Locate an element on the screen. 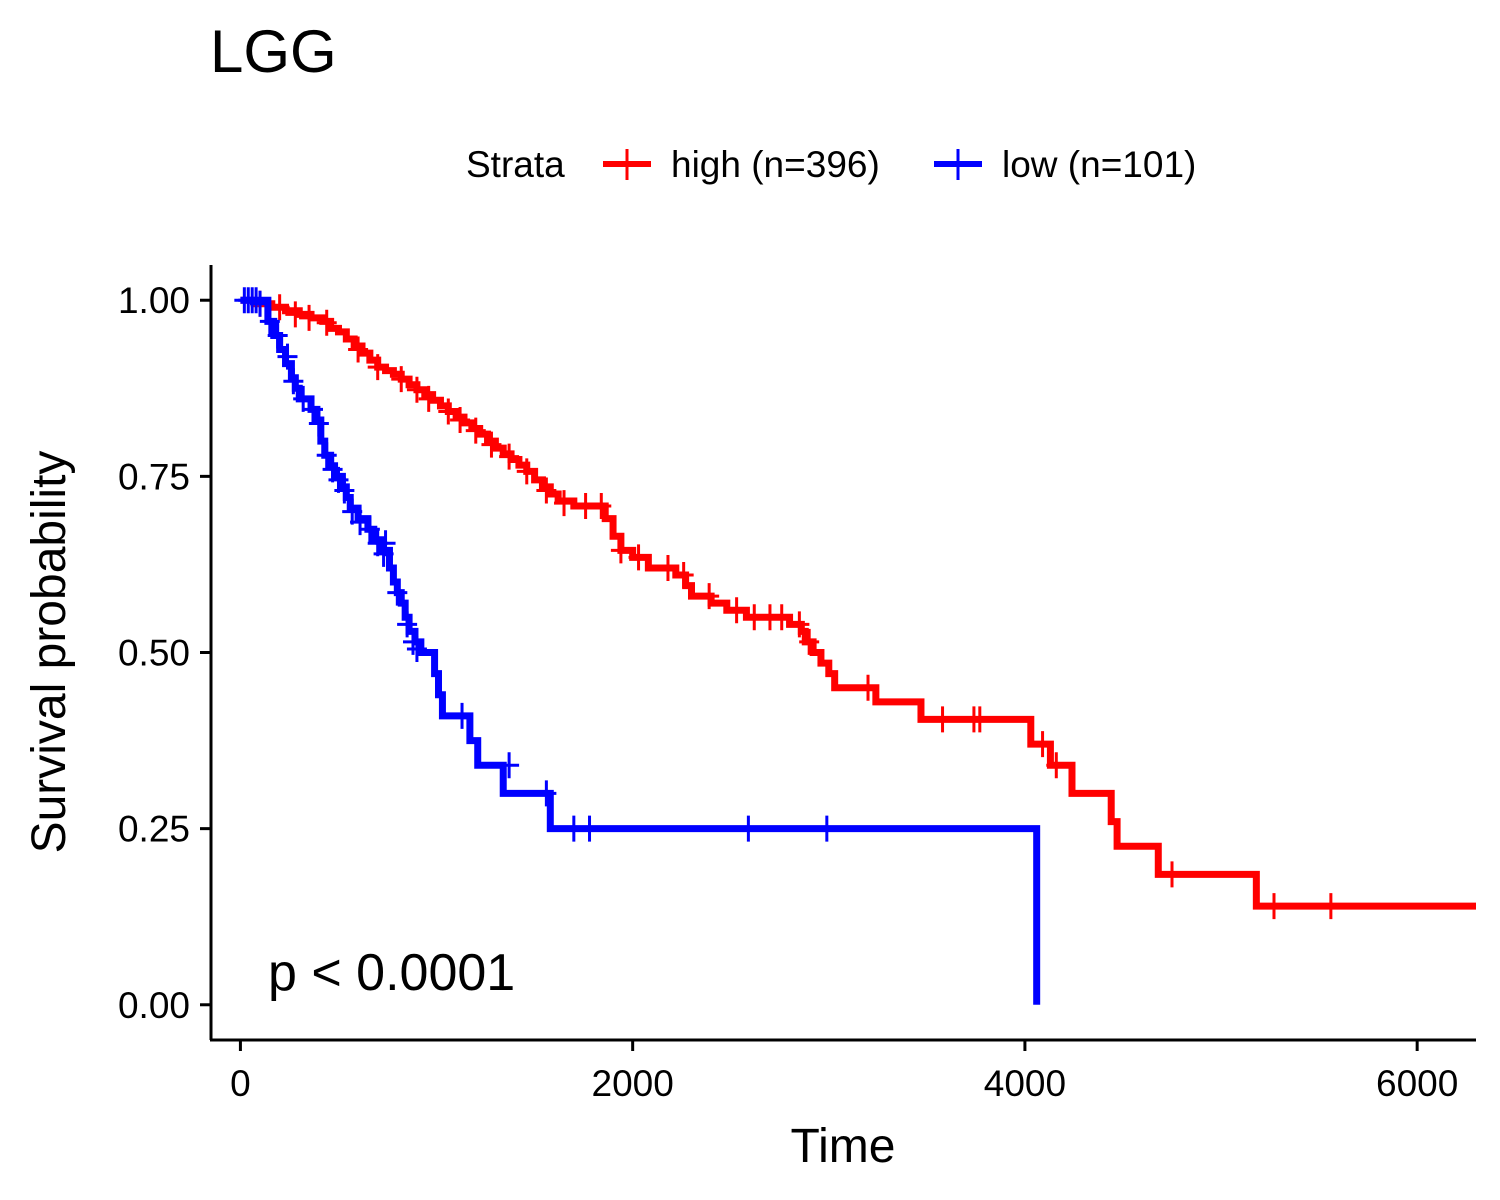 Image resolution: width=1500 pixels, height=1200 pixels. x-tick-label: 0 is located at coordinates (240, 1083).